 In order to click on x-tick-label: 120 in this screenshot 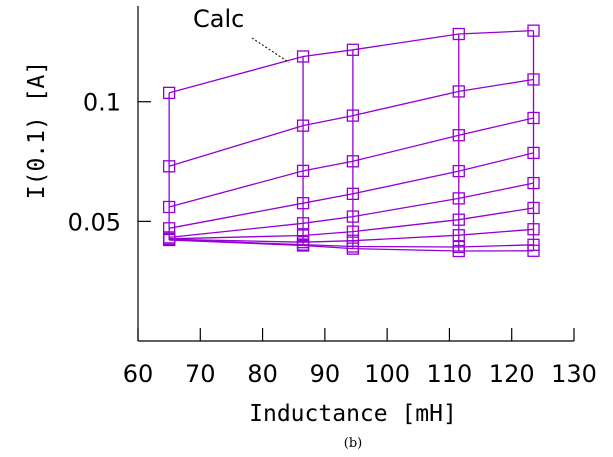, I will do `click(512, 374)`.